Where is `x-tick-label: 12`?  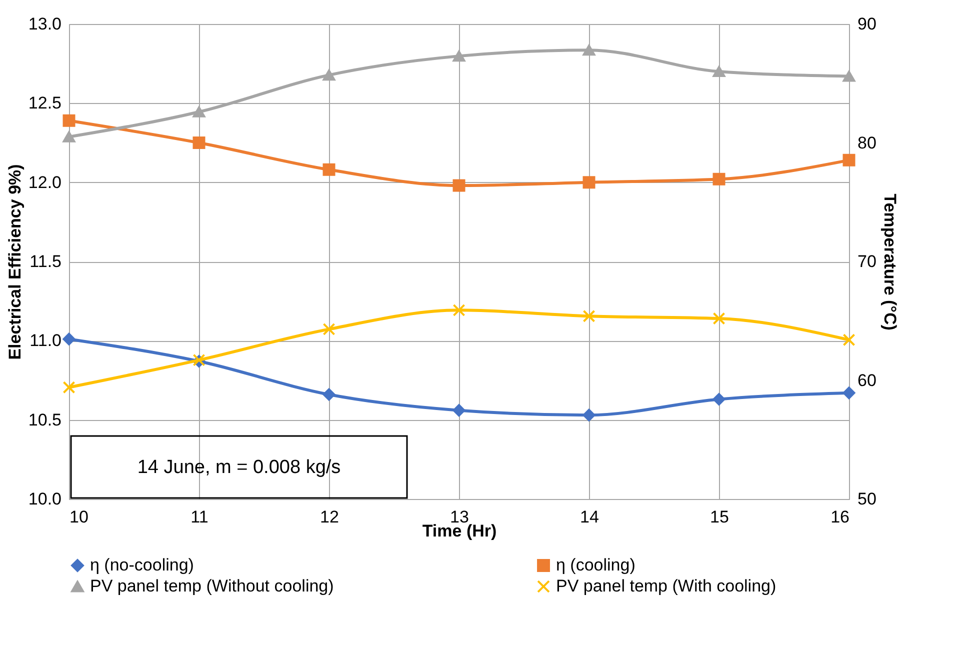
x-tick-label: 12 is located at coordinates (329, 517).